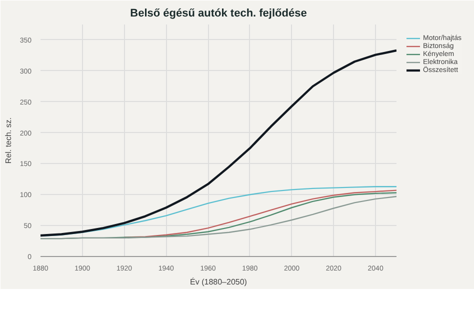 Image resolution: width=474 pixels, height=316 pixels. Describe the element at coordinates (8, 140) in the screenshot. I see `y-axis-title: Rel. tech. sz.` at that location.